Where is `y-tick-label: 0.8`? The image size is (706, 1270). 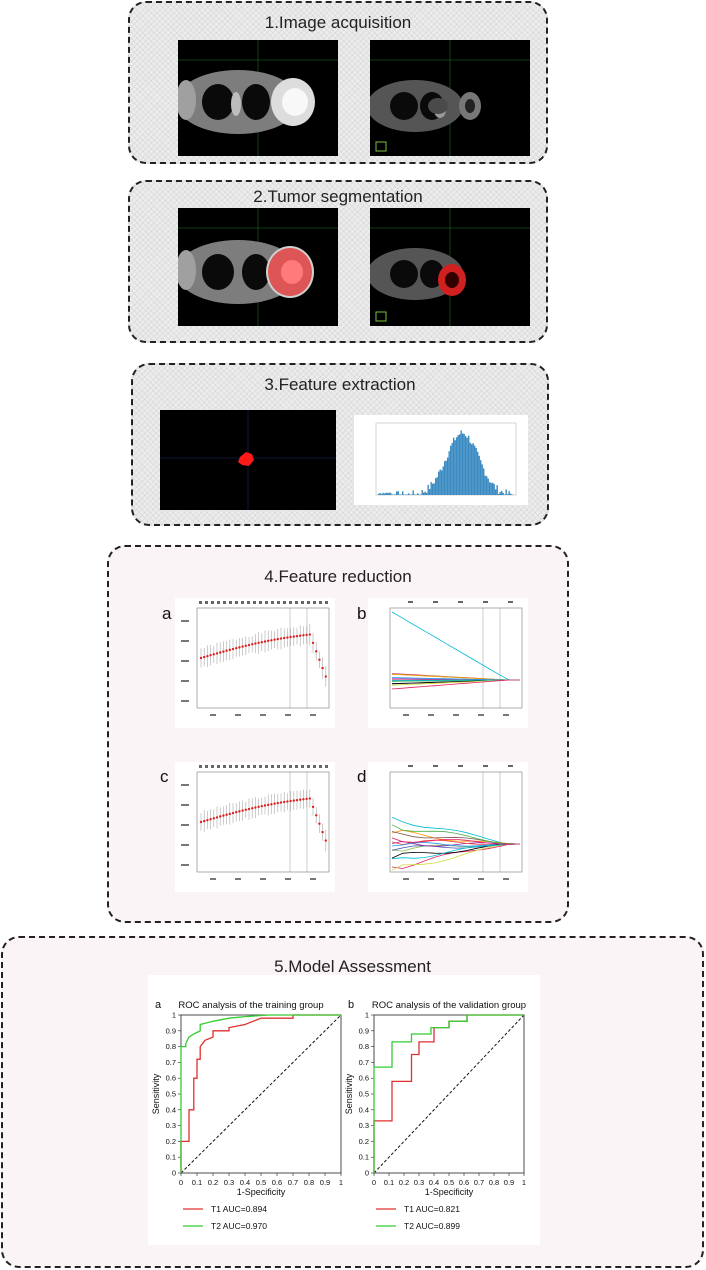 y-tick-label: 0.8 is located at coordinates (171, 1046).